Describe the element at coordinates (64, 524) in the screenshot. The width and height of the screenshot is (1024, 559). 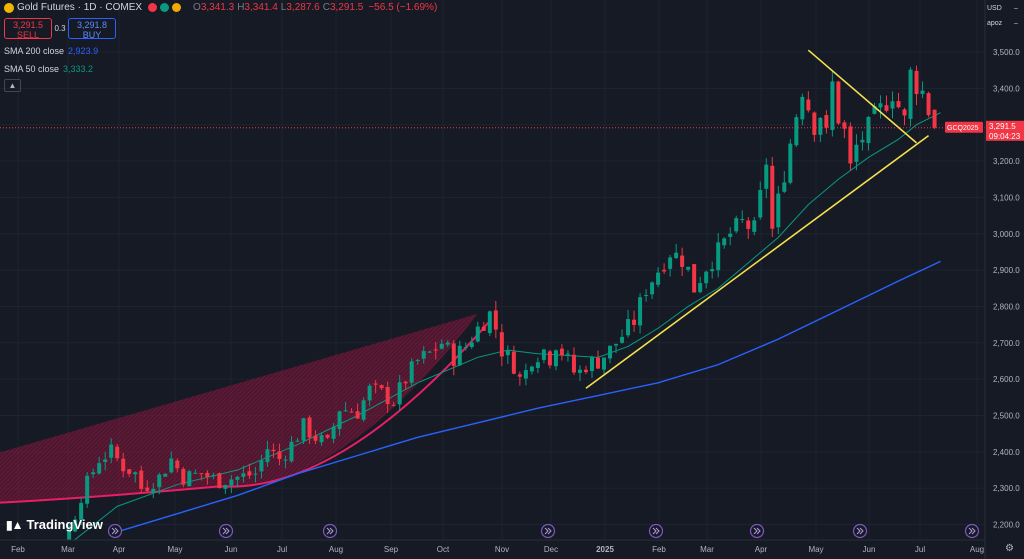
I see `tradingview-logo-text: TradingView` at that location.